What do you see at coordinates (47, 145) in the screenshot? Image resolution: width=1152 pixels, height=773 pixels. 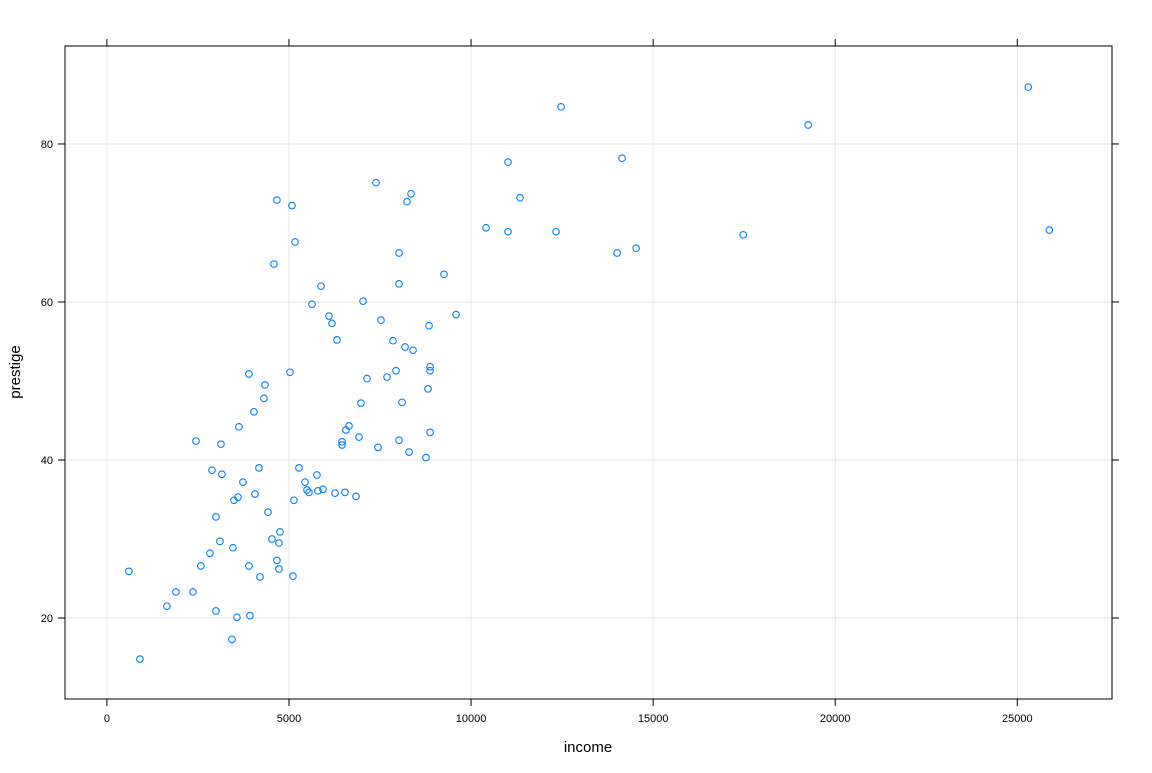 I see `y-tick-label: 80` at bounding box center [47, 145].